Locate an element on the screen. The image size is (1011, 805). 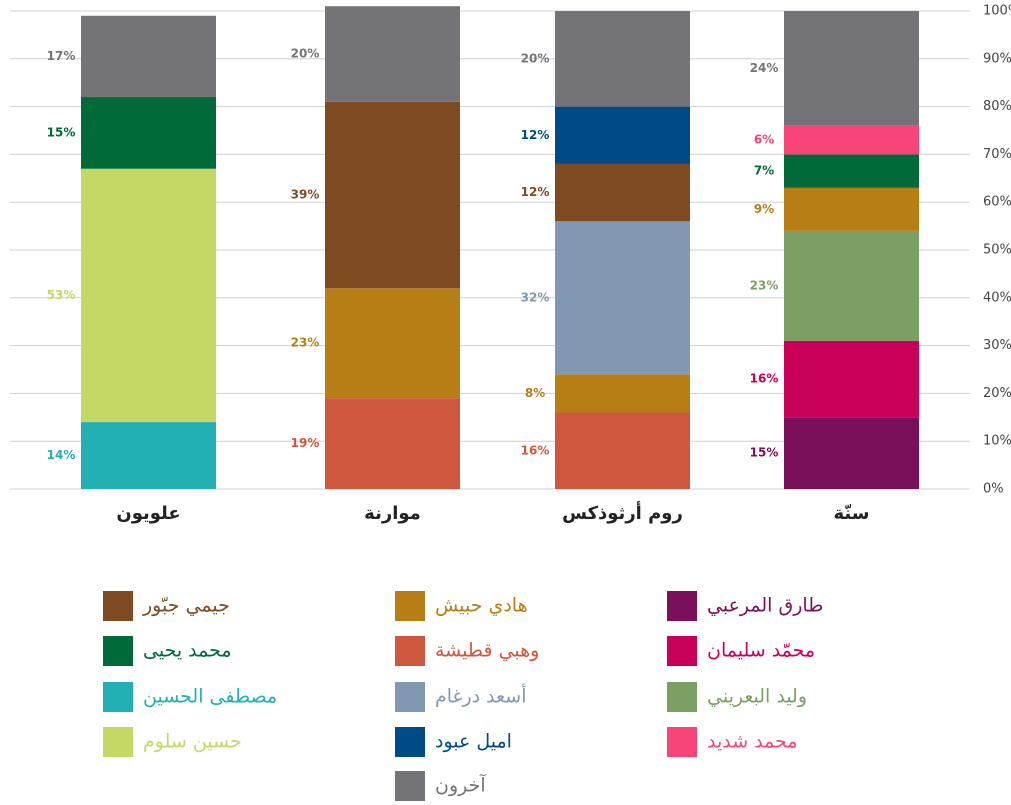
legend-label: محمد شديد is located at coordinates (752, 742).